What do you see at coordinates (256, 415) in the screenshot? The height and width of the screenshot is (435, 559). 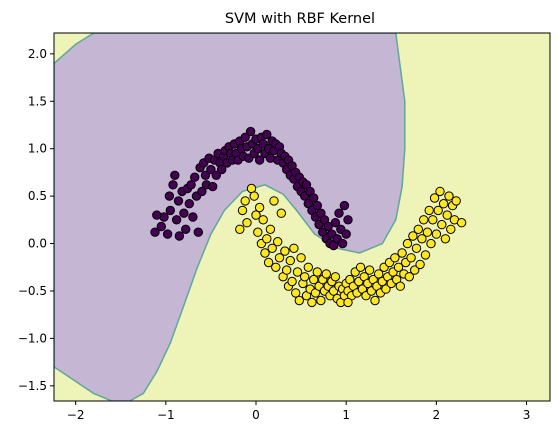 I see `x-tick-label: 0` at bounding box center [256, 415].